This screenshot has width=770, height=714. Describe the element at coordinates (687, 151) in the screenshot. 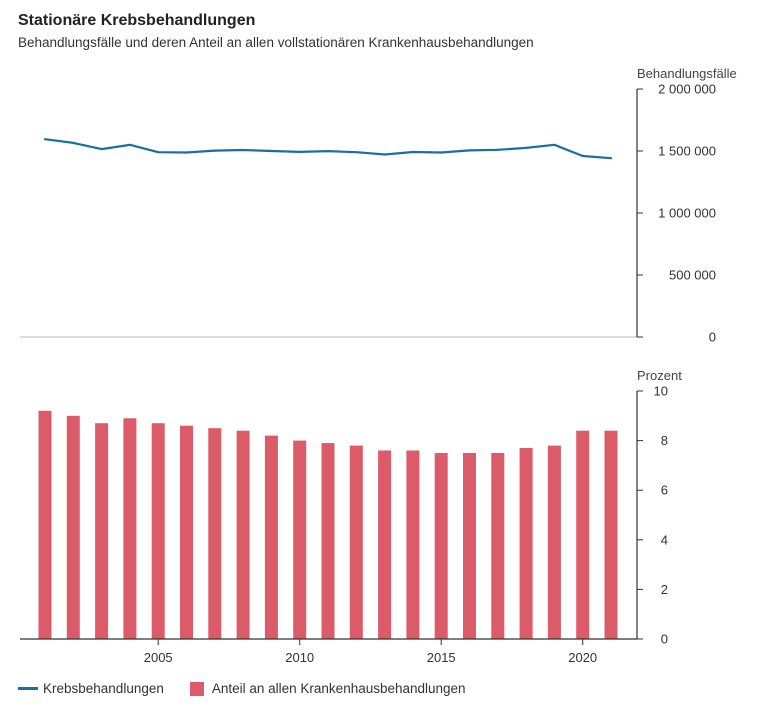

I see `top-y-tick-label: 1 500 000` at that location.